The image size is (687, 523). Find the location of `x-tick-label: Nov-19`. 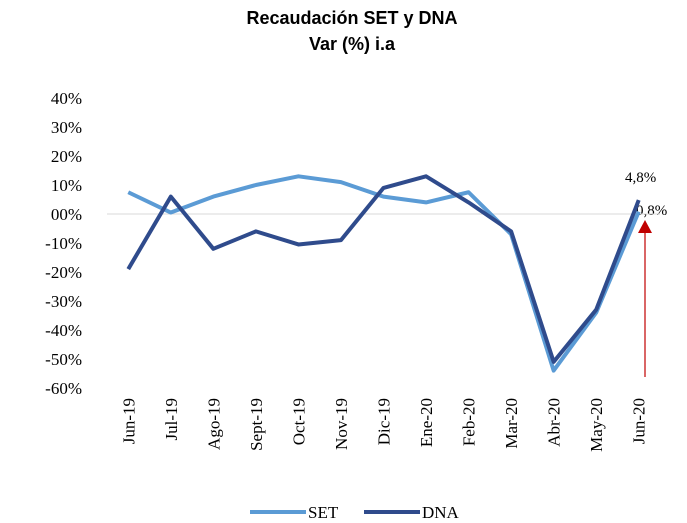

x-tick-label: Nov-19 is located at coordinates (341, 424).